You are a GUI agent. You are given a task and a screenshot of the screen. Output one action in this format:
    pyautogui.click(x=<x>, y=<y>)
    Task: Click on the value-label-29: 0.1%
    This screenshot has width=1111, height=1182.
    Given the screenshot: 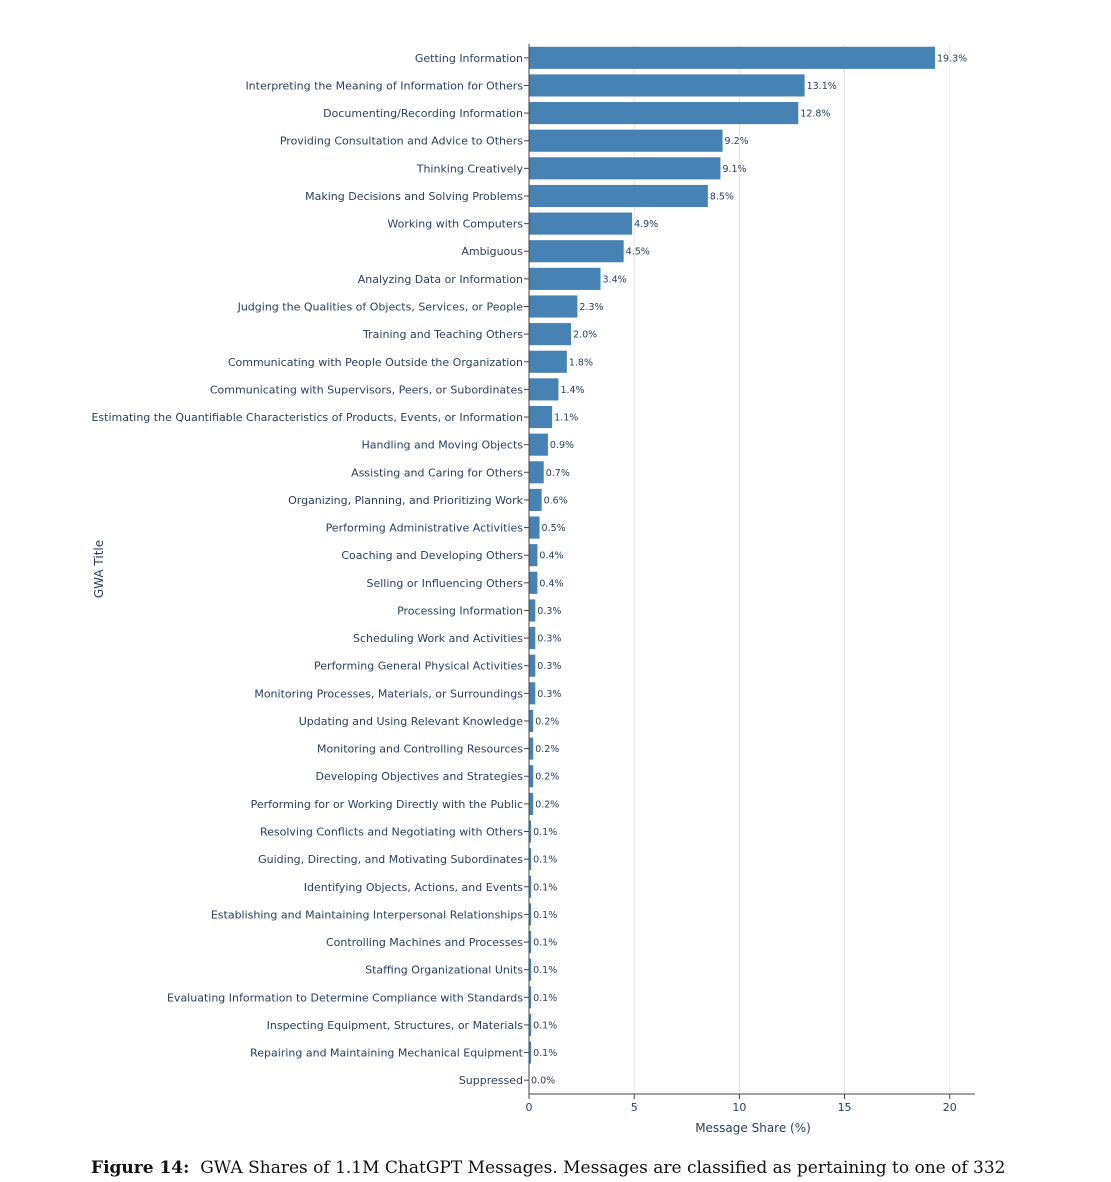 What is the action you would take?
    pyautogui.click(x=545, y=860)
    